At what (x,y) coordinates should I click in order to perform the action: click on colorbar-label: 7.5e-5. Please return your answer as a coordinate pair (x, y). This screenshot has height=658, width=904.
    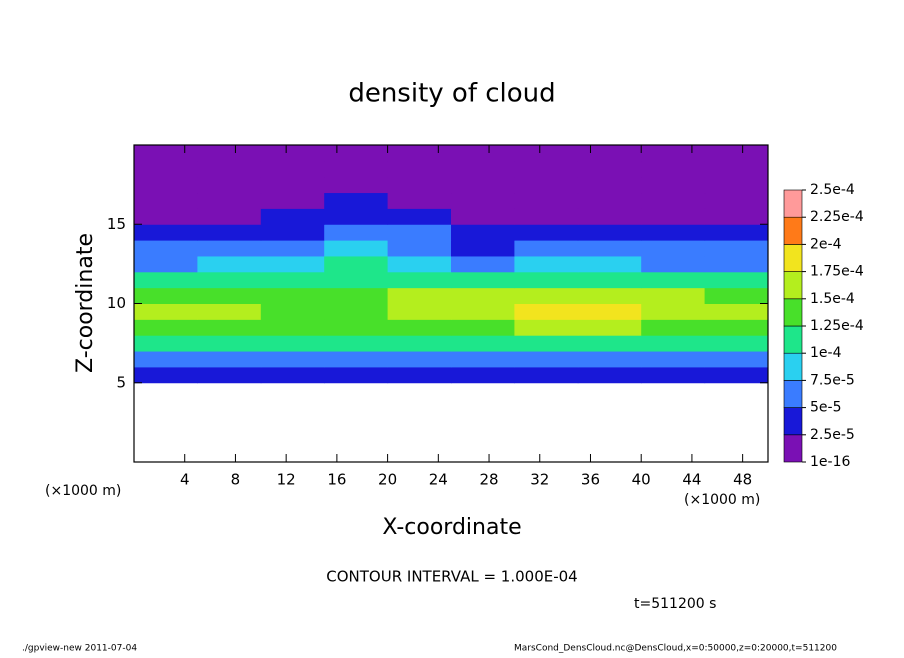
    Looking at the image, I should click on (832, 380).